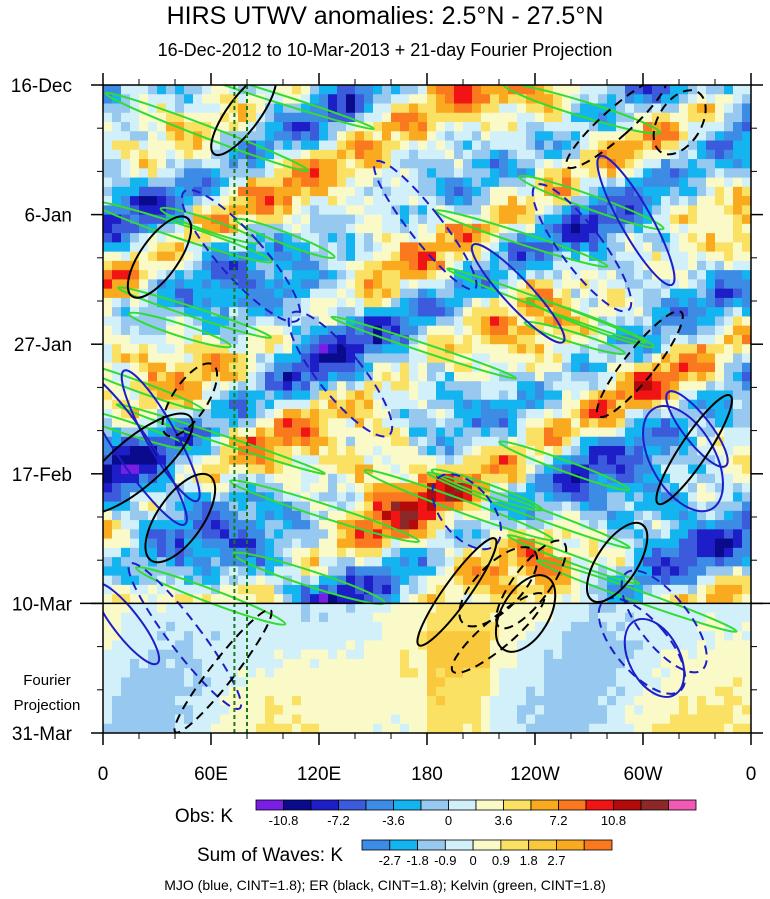 The width and height of the screenshot is (770, 899). What do you see at coordinates (43, 345) in the screenshot?
I see `y-tick-label-2: 27-Jan` at bounding box center [43, 345].